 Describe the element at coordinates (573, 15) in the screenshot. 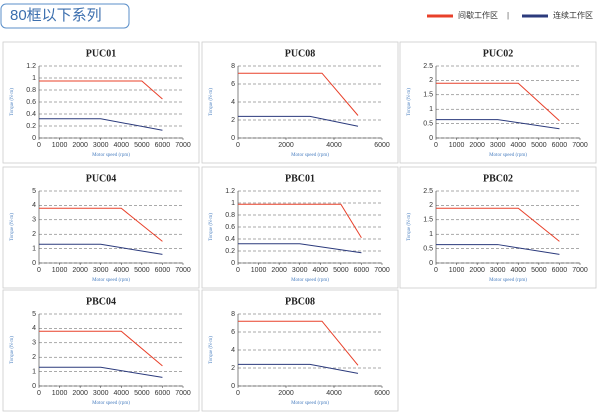

I see `legend-label: 连续工作区` at that location.